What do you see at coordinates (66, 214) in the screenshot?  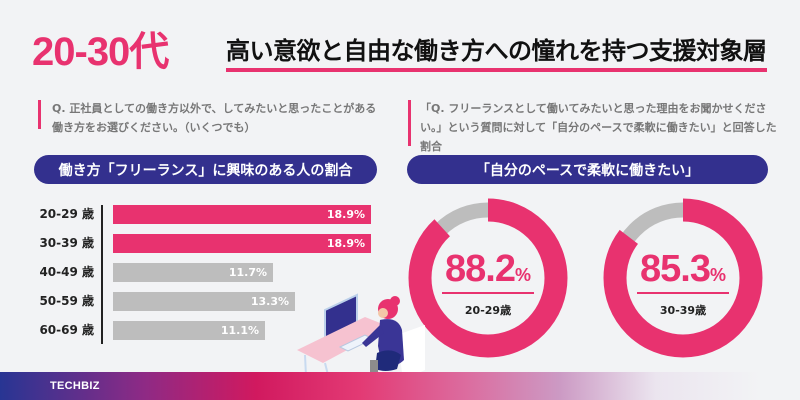 I see `bar-category-label: 20-29 歳` at bounding box center [66, 214].